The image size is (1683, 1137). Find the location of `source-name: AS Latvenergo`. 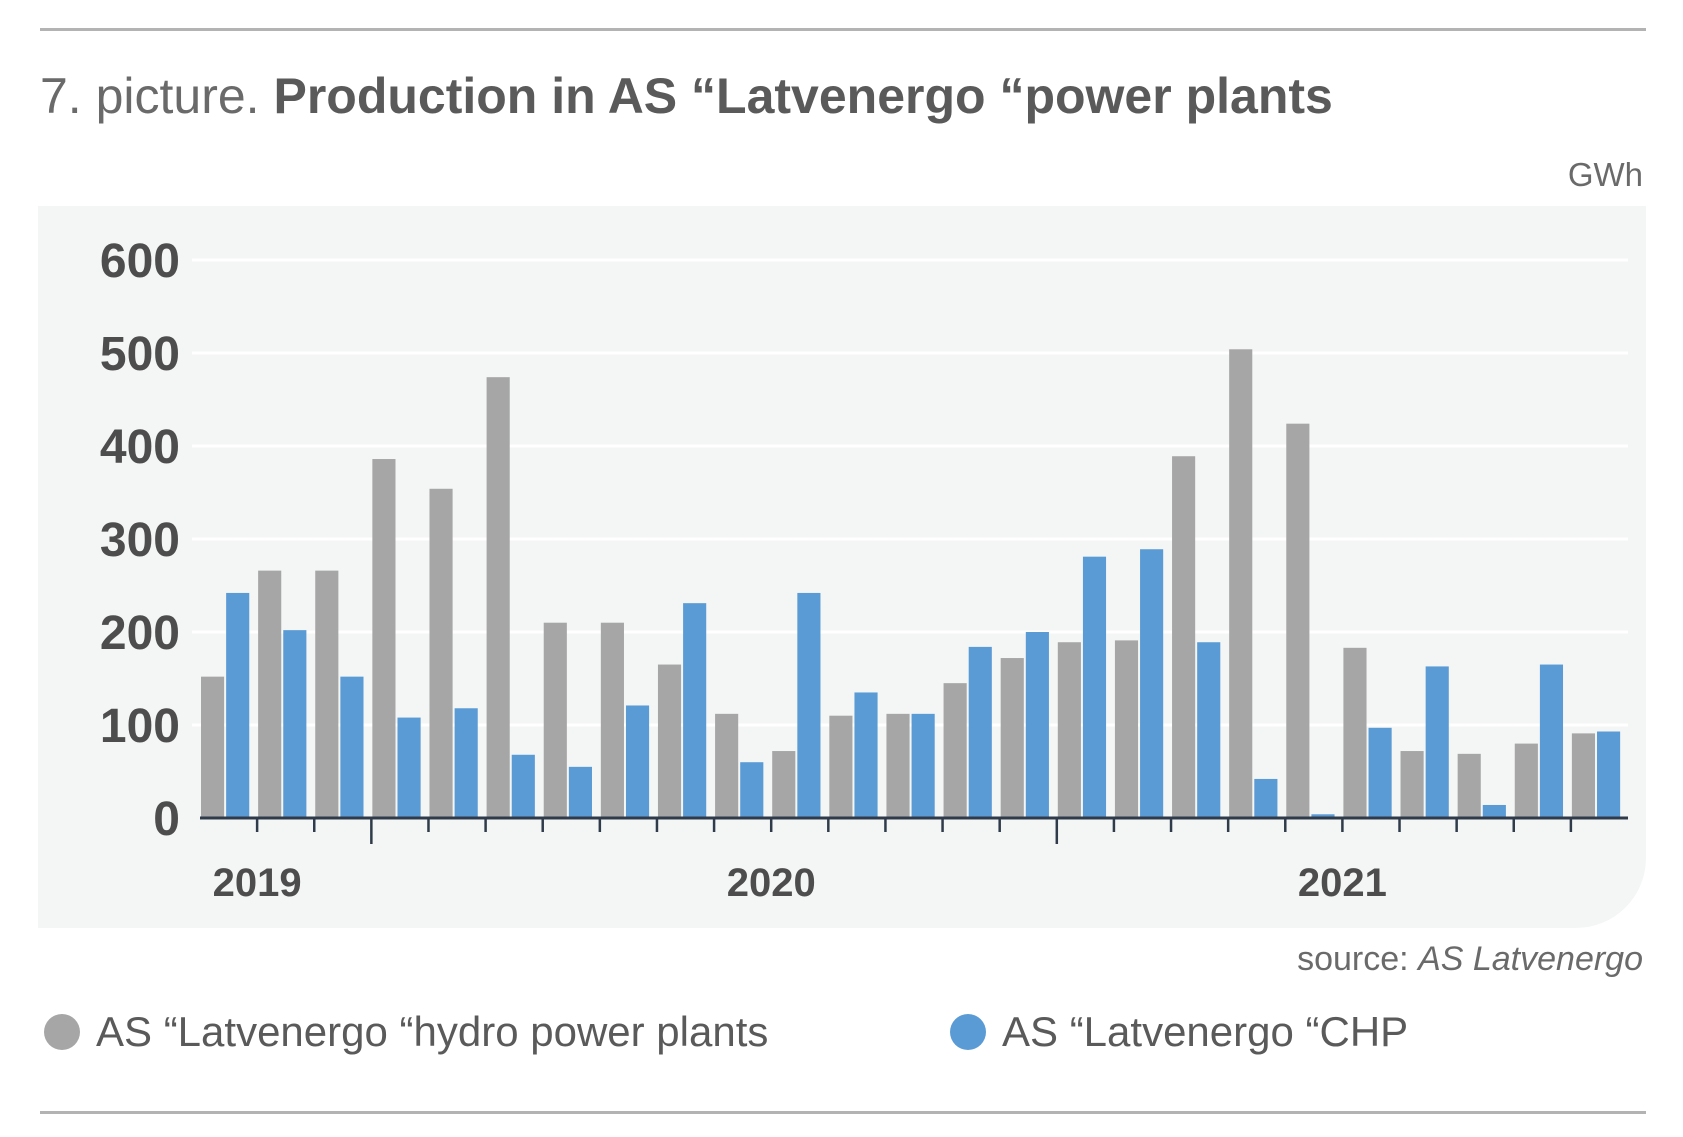

source-name: AS Latvenergo is located at coordinates (1530, 959).